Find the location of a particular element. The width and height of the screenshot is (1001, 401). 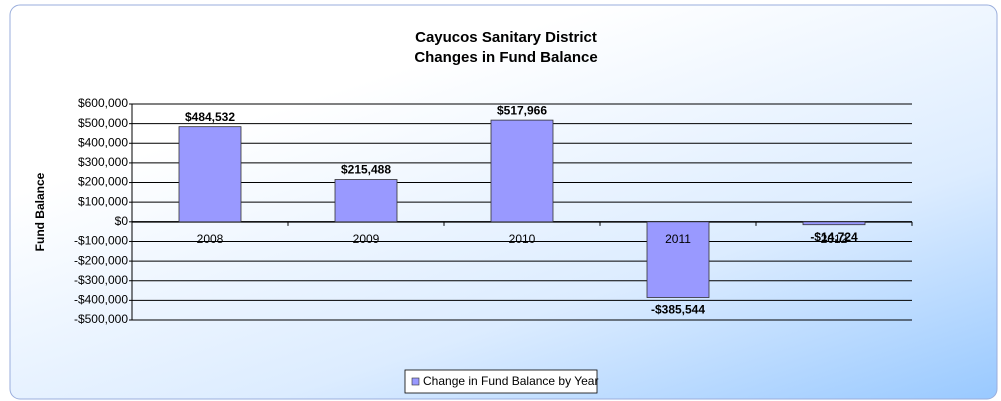

data-label: -$385,544 is located at coordinates (678, 310).